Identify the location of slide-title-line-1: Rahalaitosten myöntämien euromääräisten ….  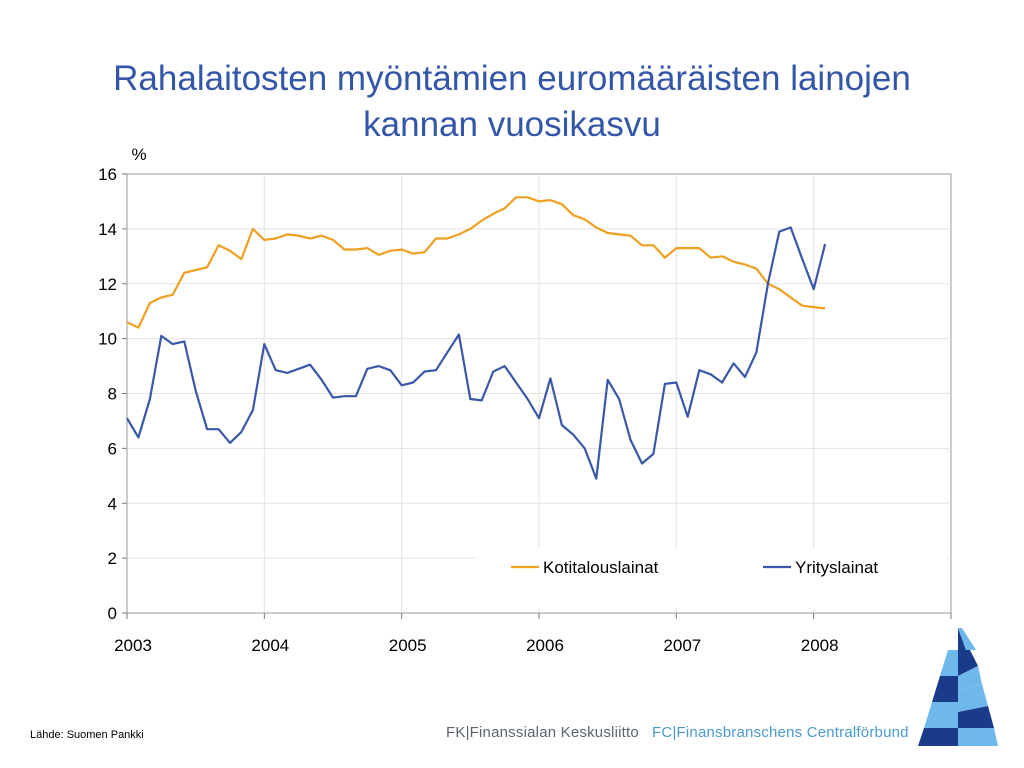
(512, 78).